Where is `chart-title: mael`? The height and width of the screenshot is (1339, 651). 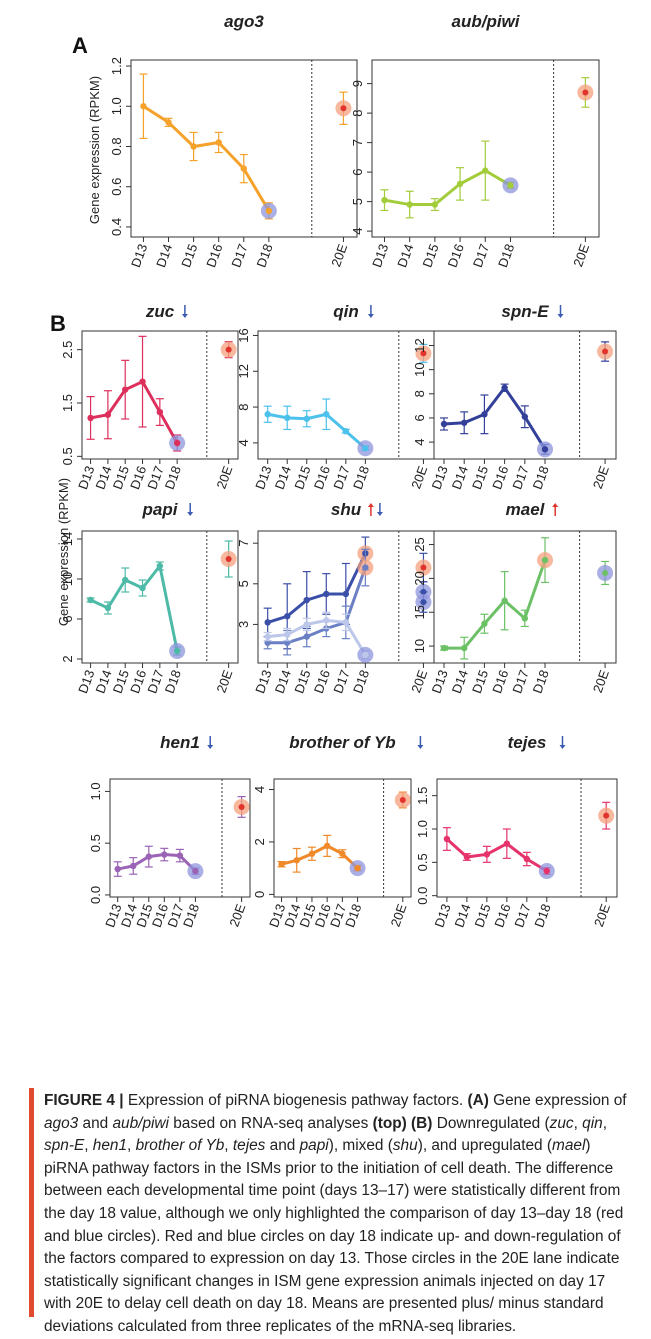 chart-title: mael is located at coordinates (526, 509).